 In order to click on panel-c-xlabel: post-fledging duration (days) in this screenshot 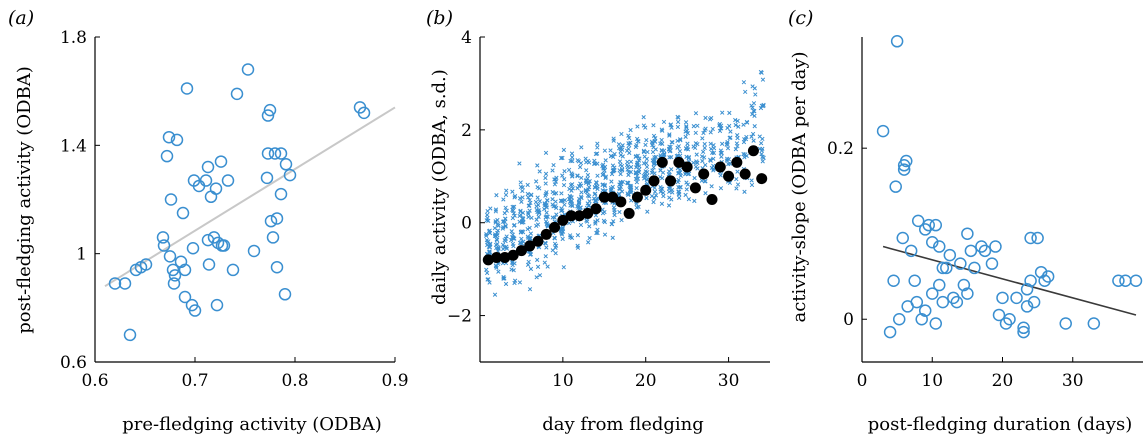, I will do `click(1000, 424)`.